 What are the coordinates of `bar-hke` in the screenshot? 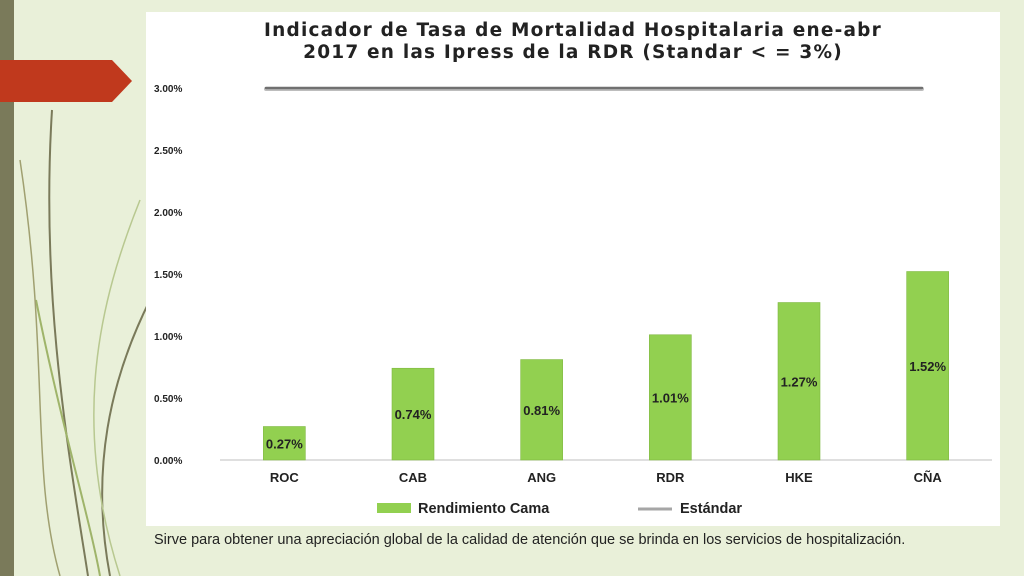 It's located at (799, 381).